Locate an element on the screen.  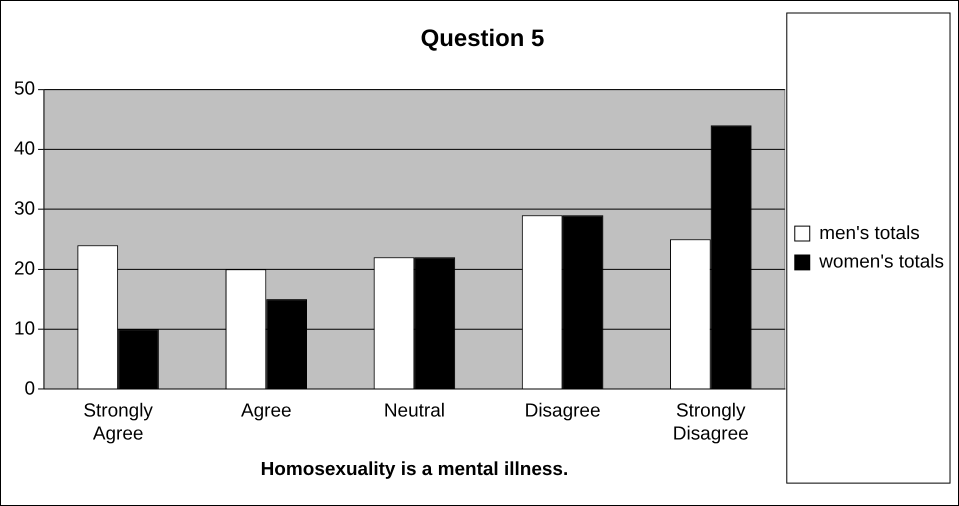
y-tick-label: 10 is located at coordinates (25, 329).